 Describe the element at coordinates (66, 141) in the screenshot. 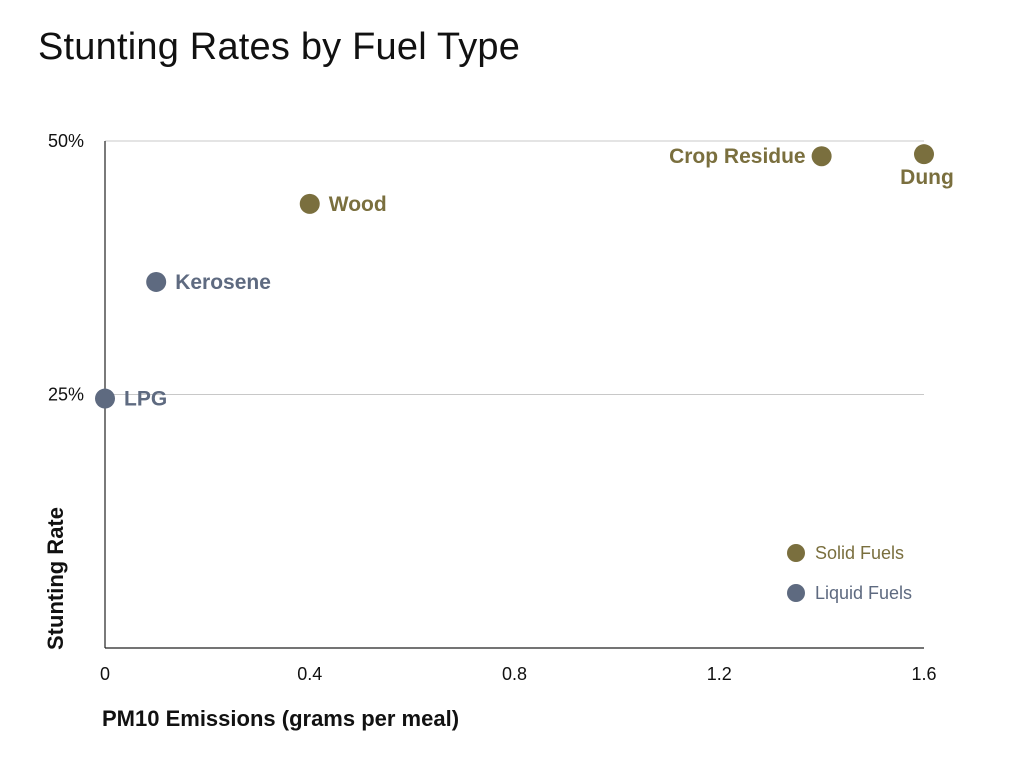

I see `y-tick-label: 50%` at that location.